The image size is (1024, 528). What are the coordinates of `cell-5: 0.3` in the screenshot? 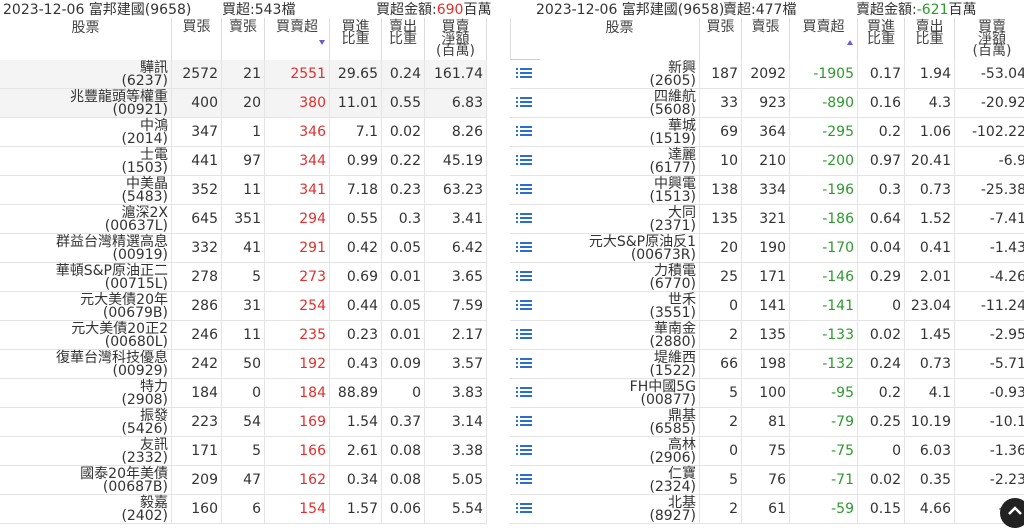 It's located at (881, 190).